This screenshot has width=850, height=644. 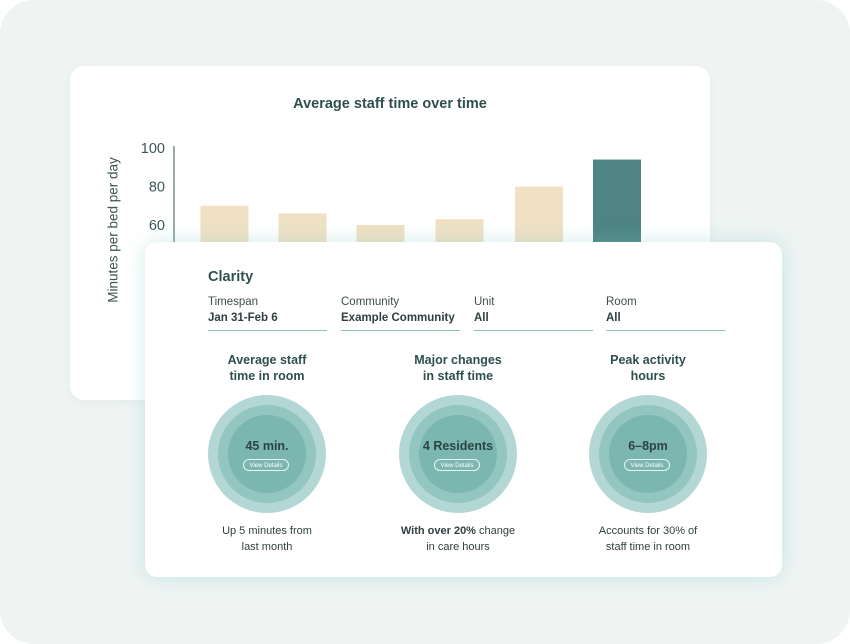 What do you see at coordinates (648, 446) in the screenshot?
I see `metric-value: 6–8pm` at bounding box center [648, 446].